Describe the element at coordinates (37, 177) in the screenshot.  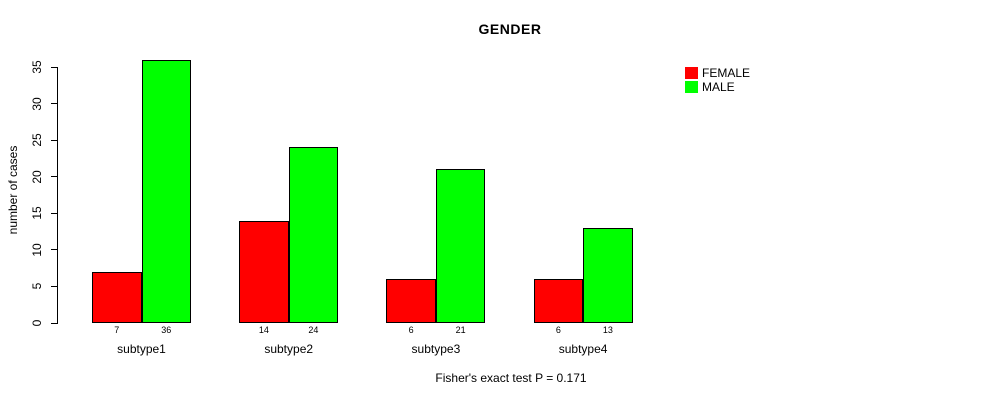
I see `y-tick-label: 20` at that location.